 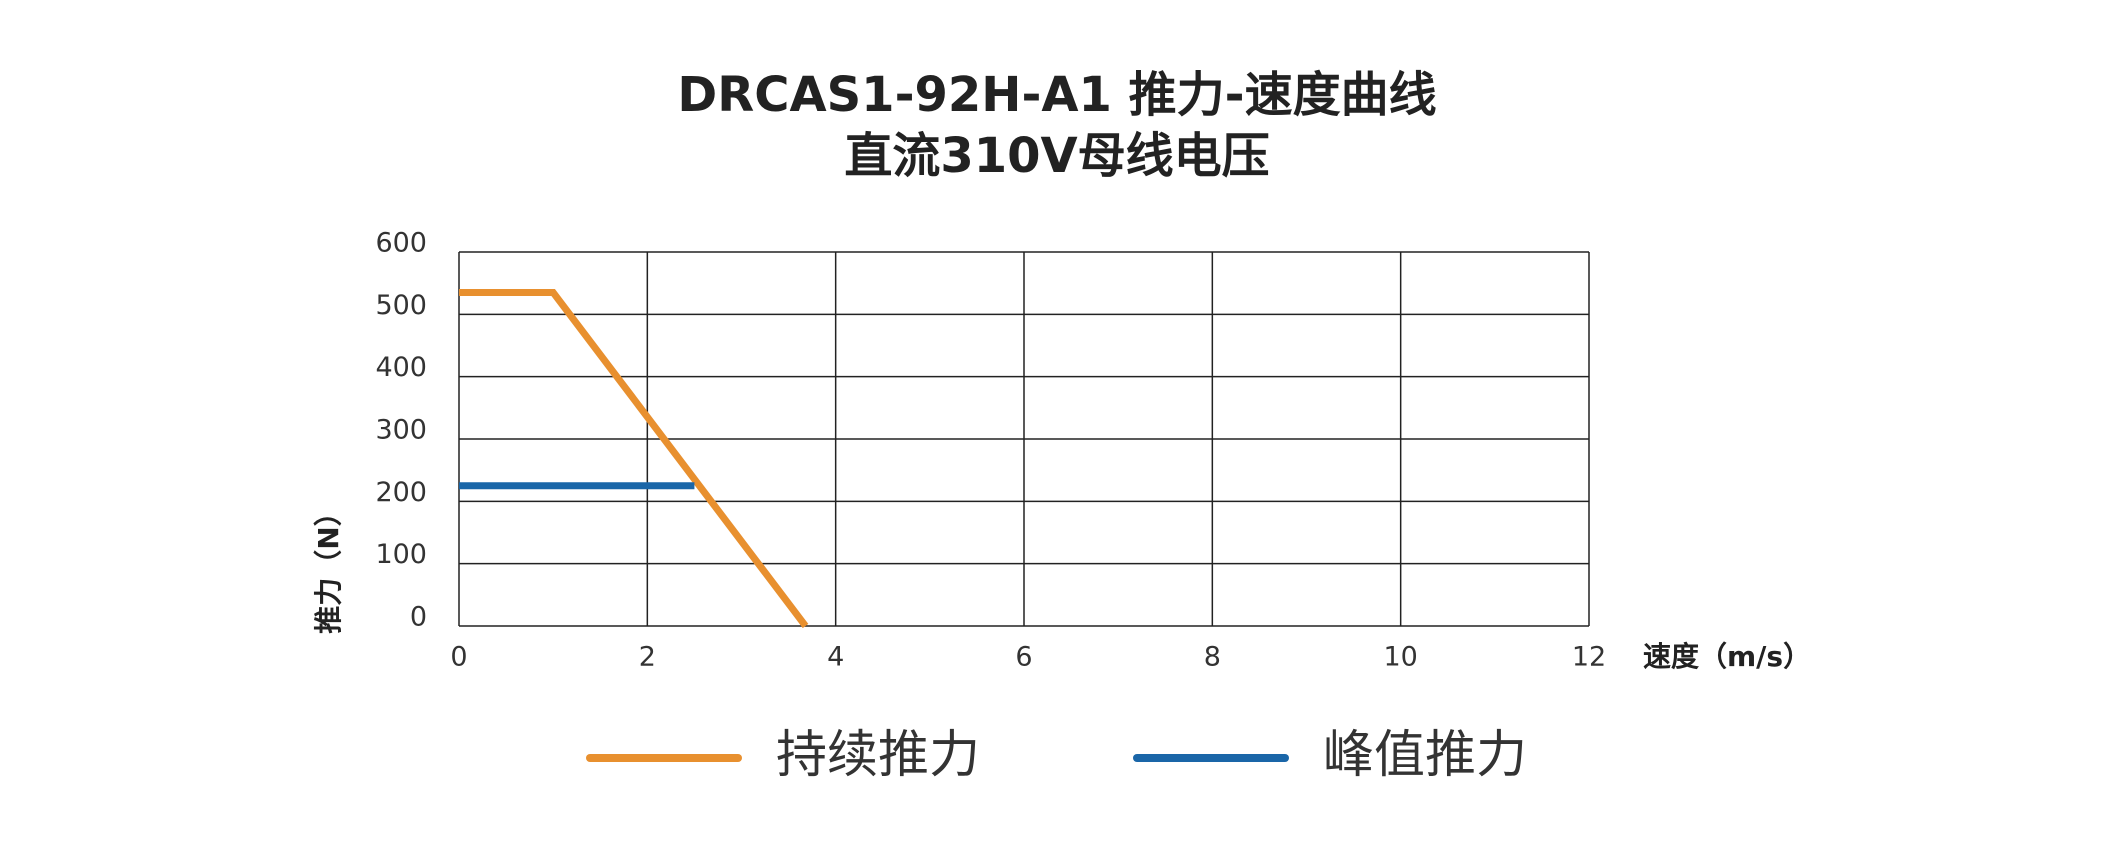 What do you see at coordinates (401, 492) in the screenshot?
I see `y-tick-label: 200` at bounding box center [401, 492].